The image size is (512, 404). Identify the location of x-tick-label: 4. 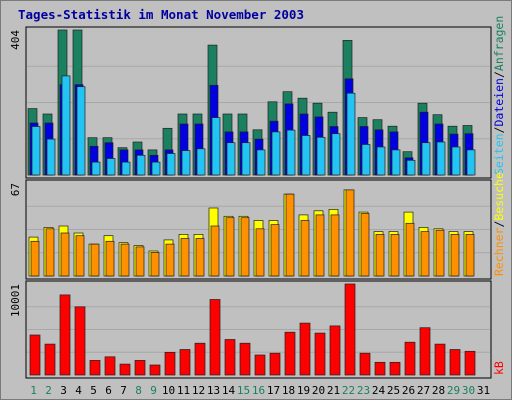
(78, 390).